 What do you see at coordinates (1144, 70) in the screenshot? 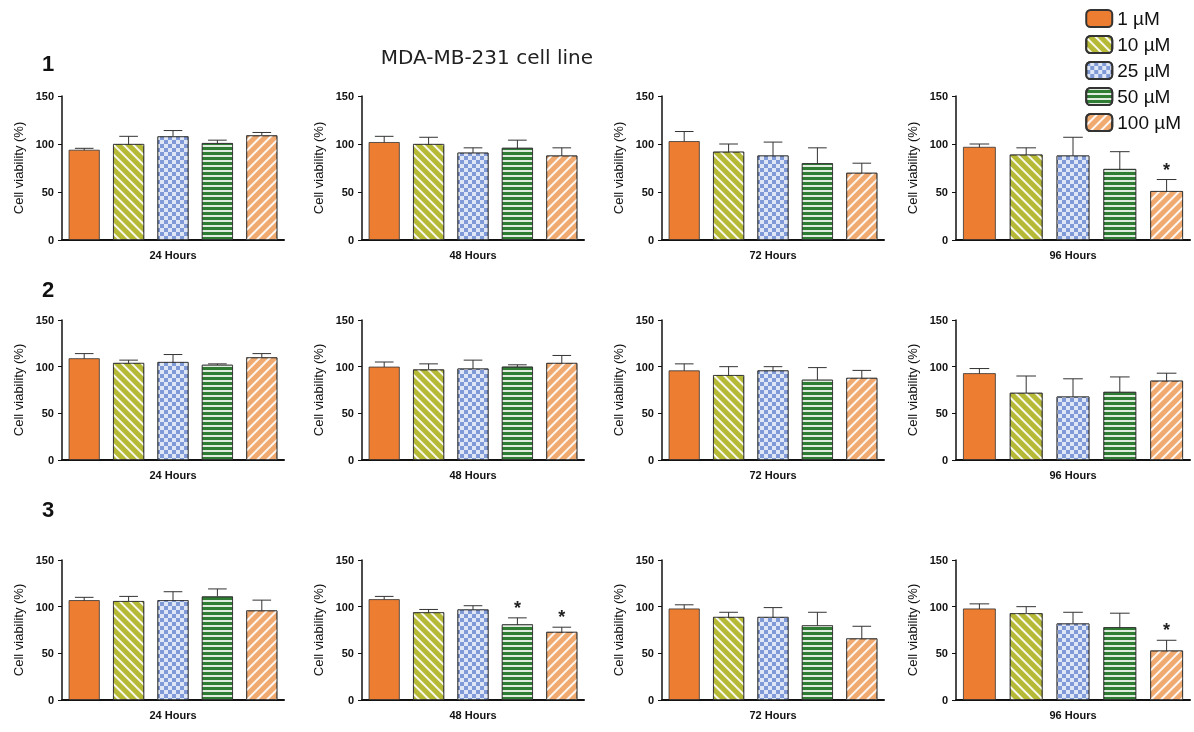
I see `legend-label: 25 µM` at bounding box center [1144, 70].